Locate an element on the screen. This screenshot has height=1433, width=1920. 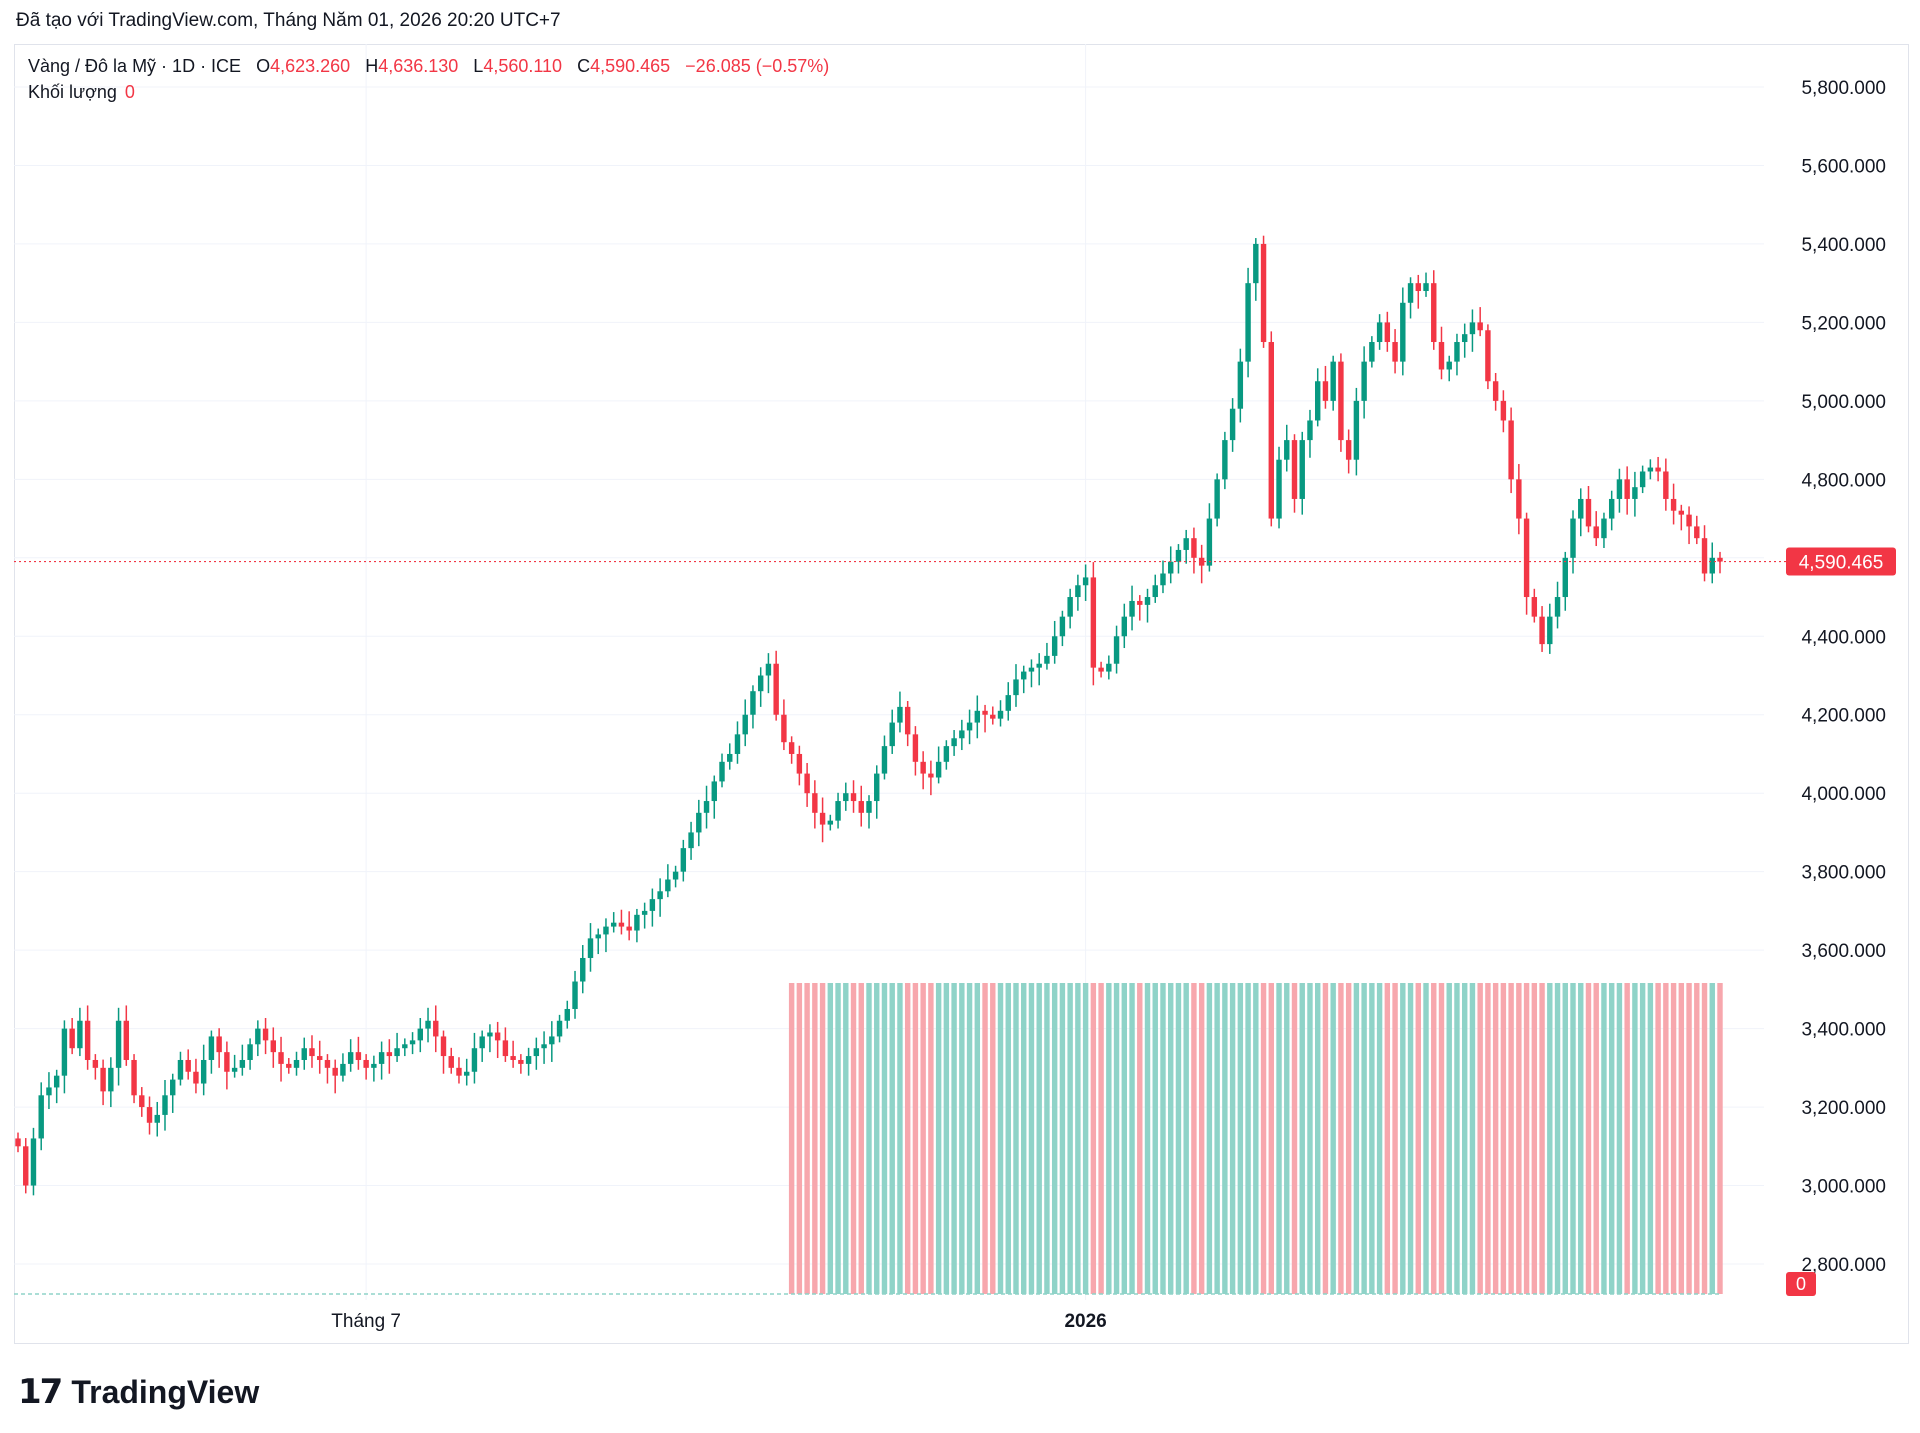
high-label: H is located at coordinates (372, 66).